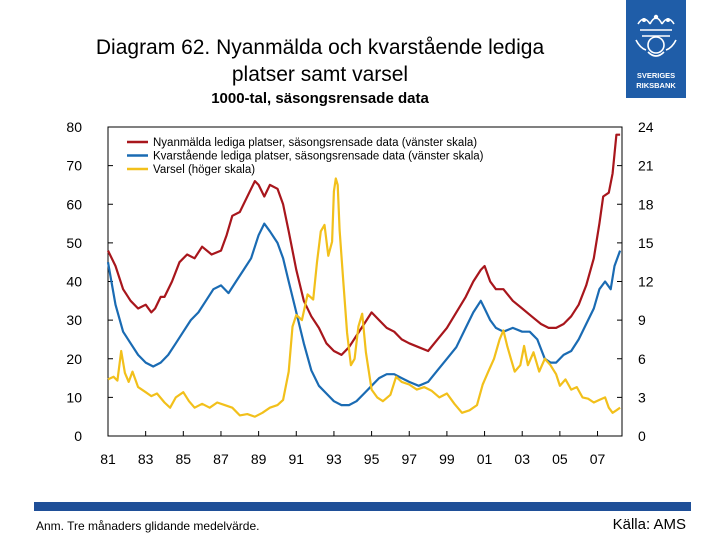 The image size is (720, 540). I want to click on y-left-tick-label: 50, so click(74, 243).